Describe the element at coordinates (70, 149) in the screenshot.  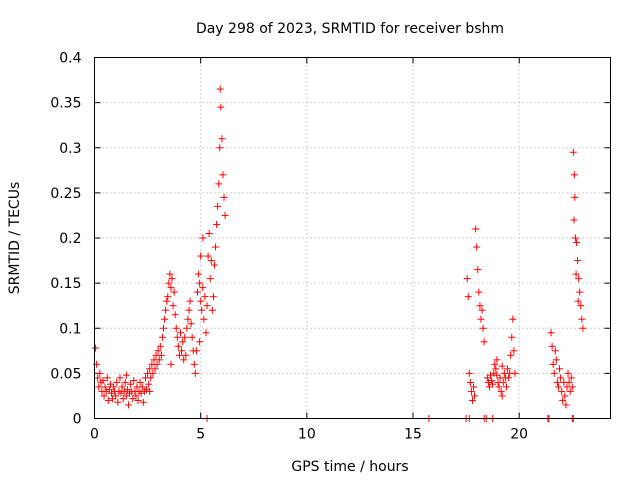
I see `y-tick-label: 0.3` at that location.